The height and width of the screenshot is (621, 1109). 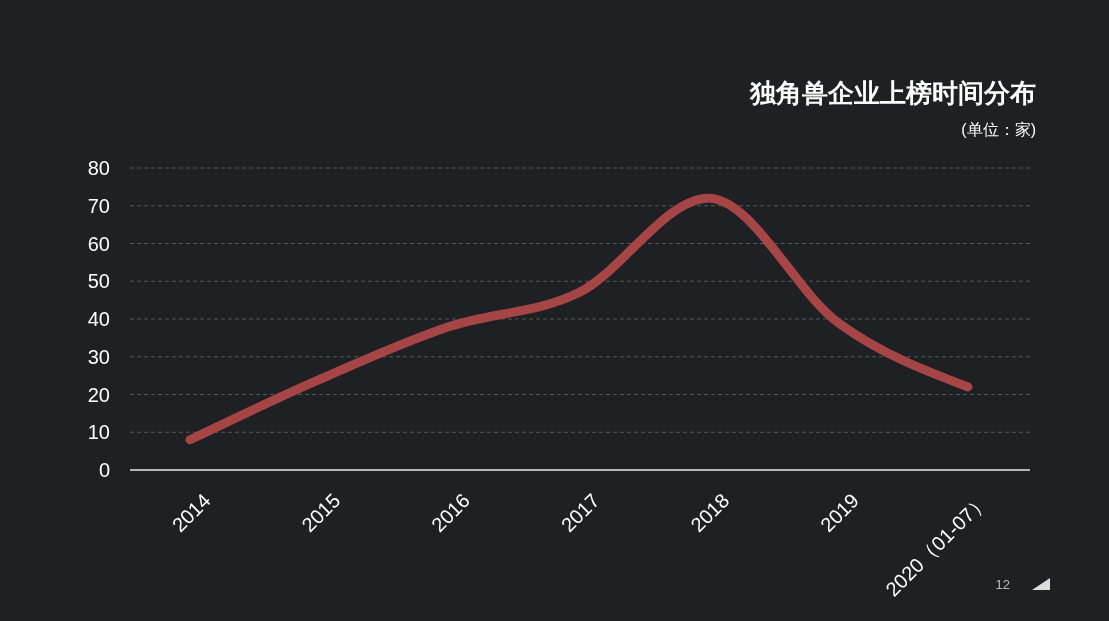 I want to click on y-tick-label: 80, so click(x=98, y=168).